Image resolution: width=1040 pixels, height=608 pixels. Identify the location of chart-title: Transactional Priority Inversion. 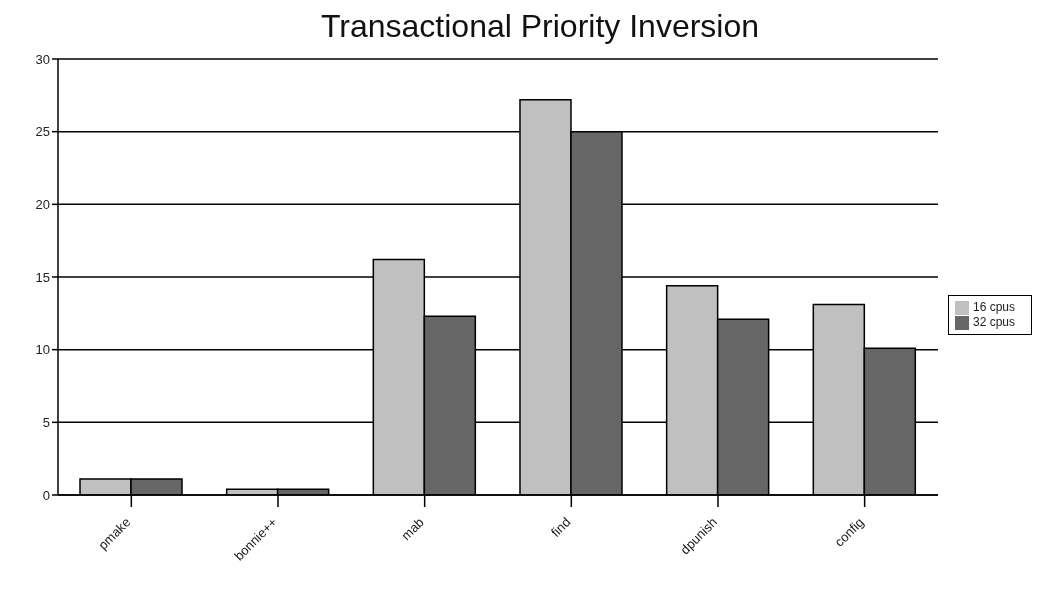
(540, 26).